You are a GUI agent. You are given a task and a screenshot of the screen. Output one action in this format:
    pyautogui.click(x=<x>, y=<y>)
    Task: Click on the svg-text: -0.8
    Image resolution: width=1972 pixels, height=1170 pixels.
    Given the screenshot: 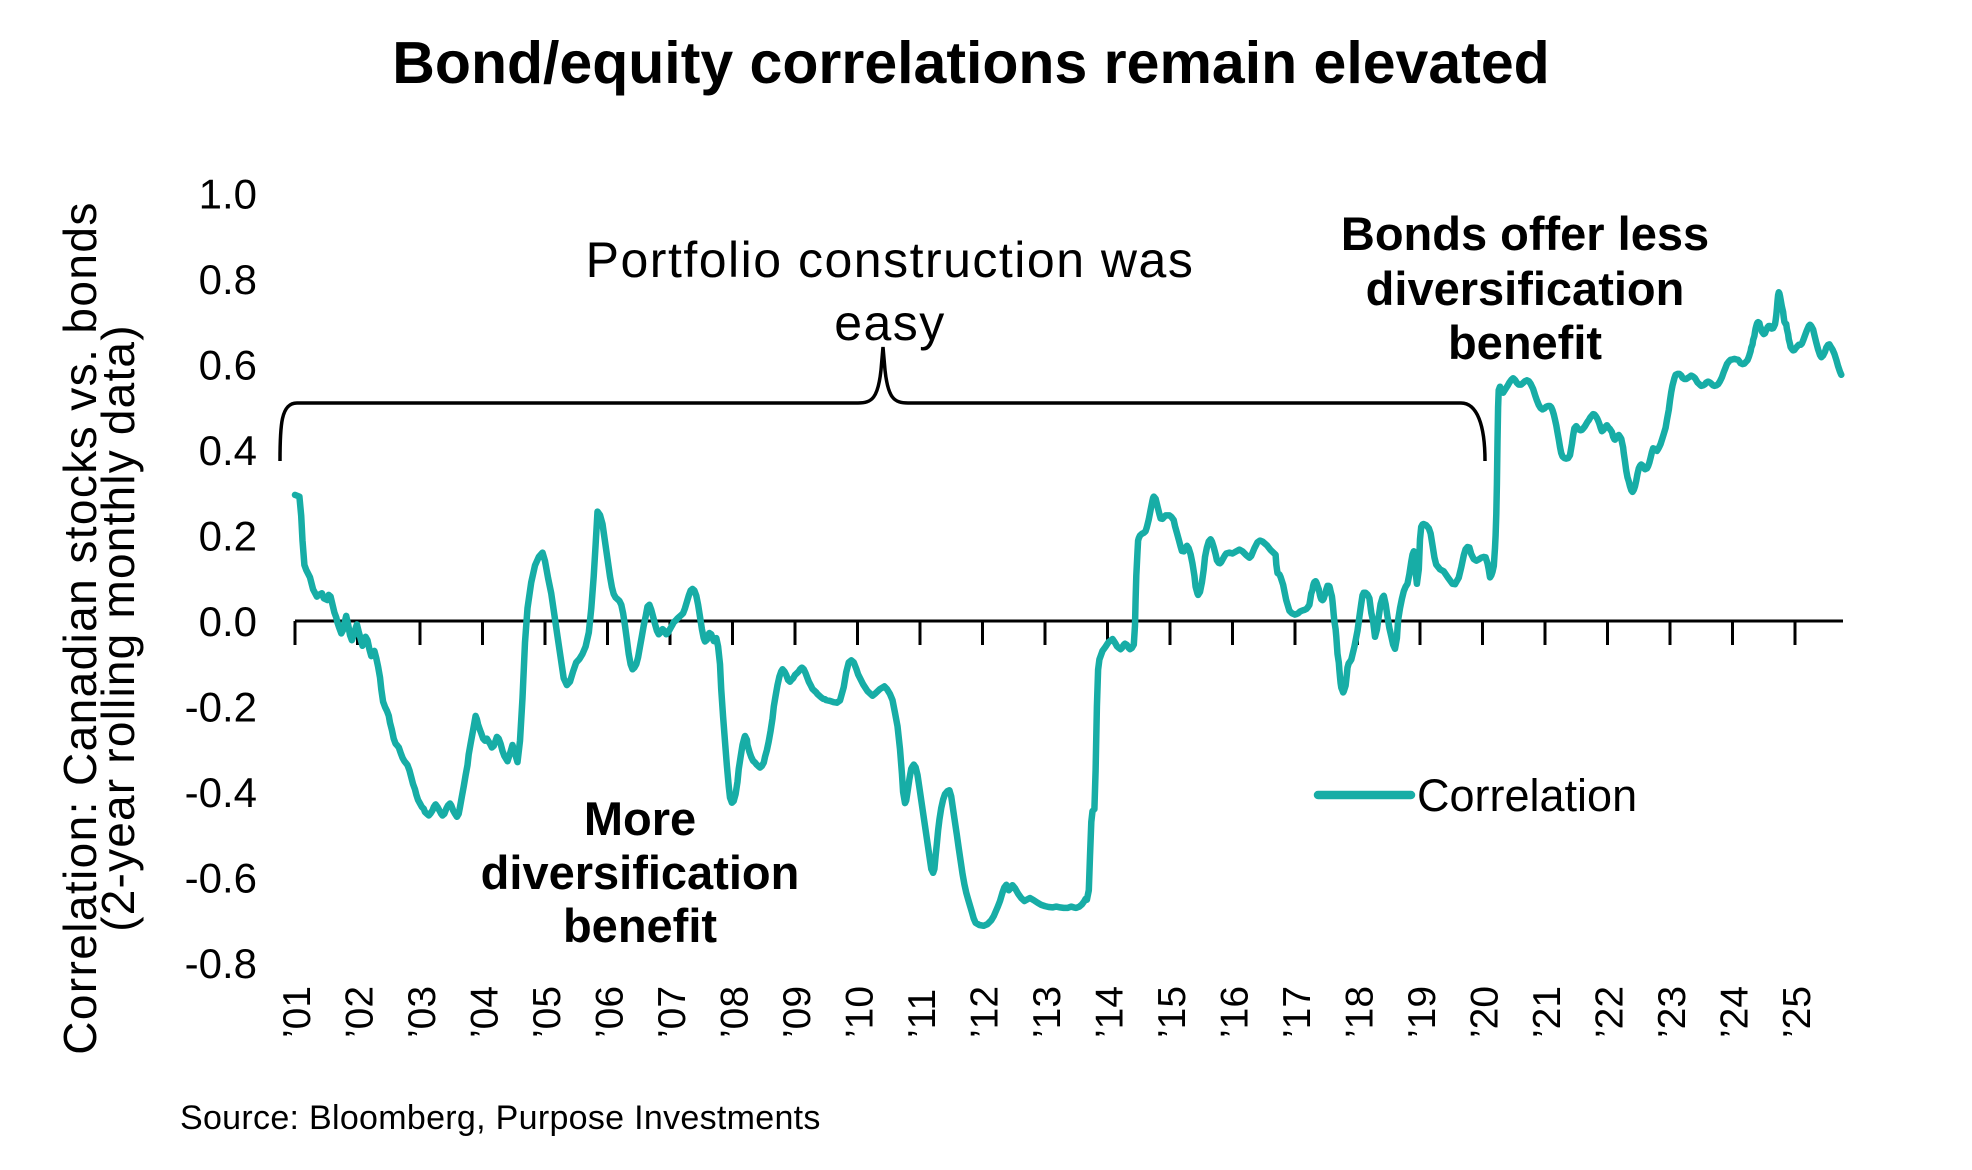 What is the action you would take?
    pyautogui.click(x=221, y=963)
    